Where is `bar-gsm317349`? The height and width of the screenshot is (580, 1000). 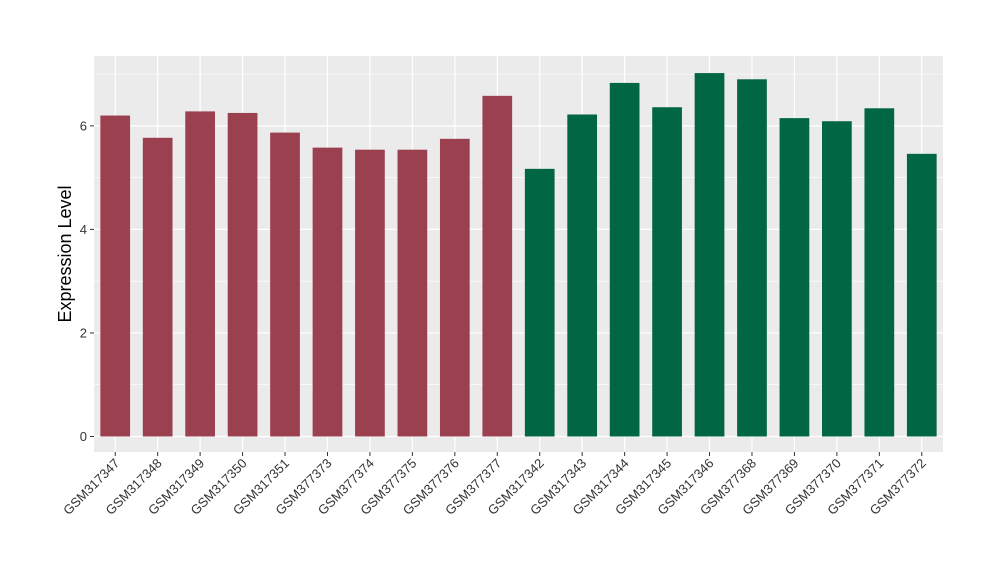
bar-gsm317349 is located at coordinates (200, 274).